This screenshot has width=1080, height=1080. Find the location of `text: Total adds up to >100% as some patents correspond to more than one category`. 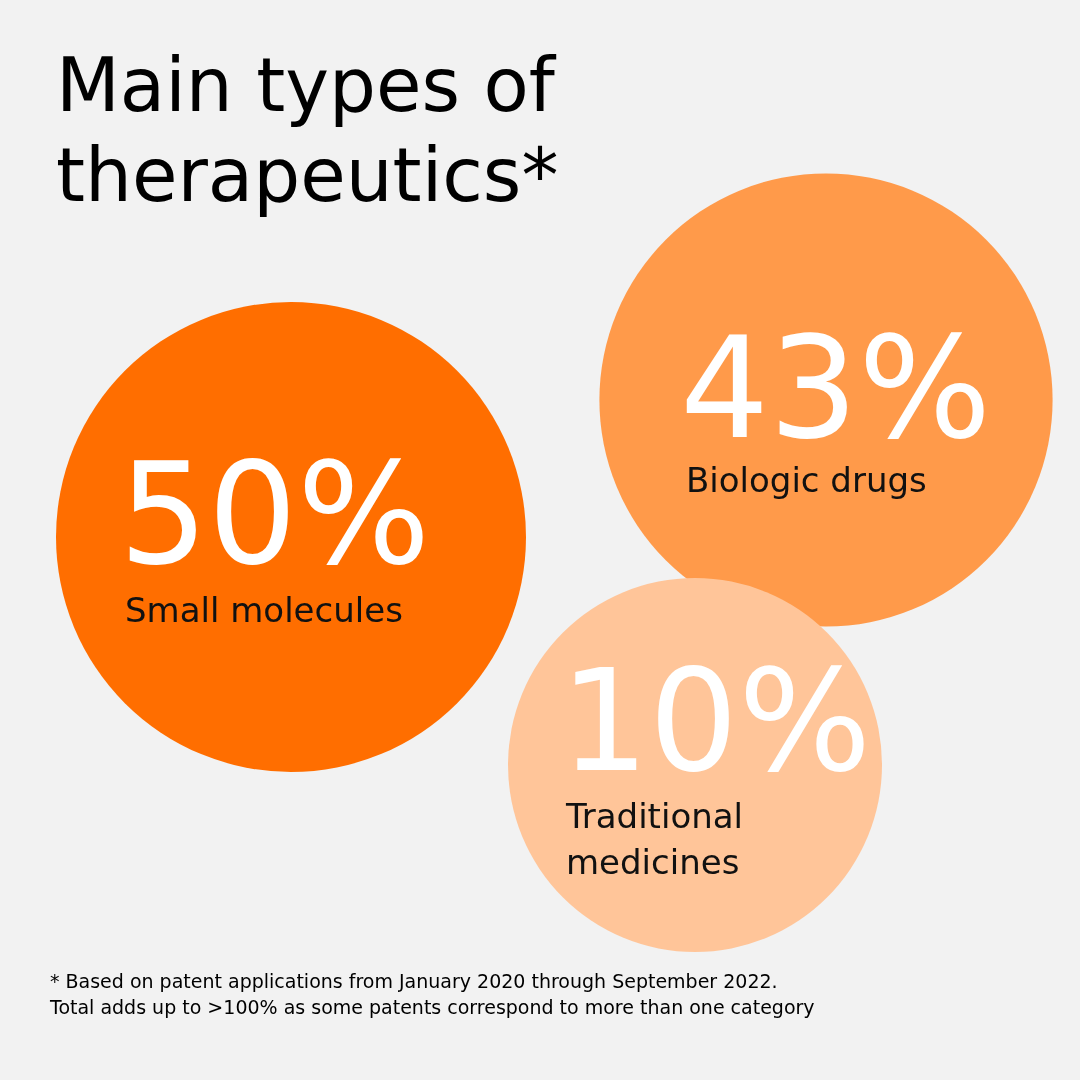

text: Total adds up to >100% as some patents correspond to more than one category is located at coordinates (433, 1007).